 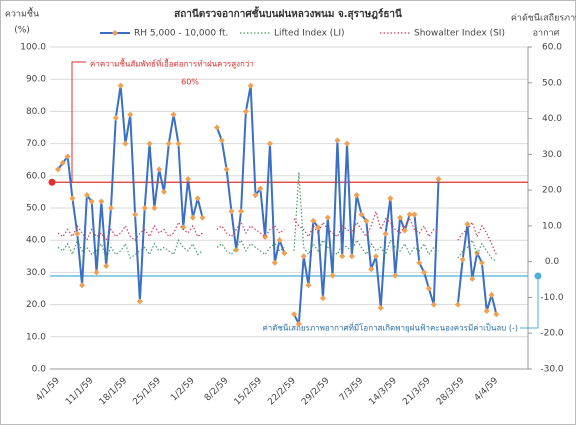 I want to click on legend-marker, so click(x=115, y=33).